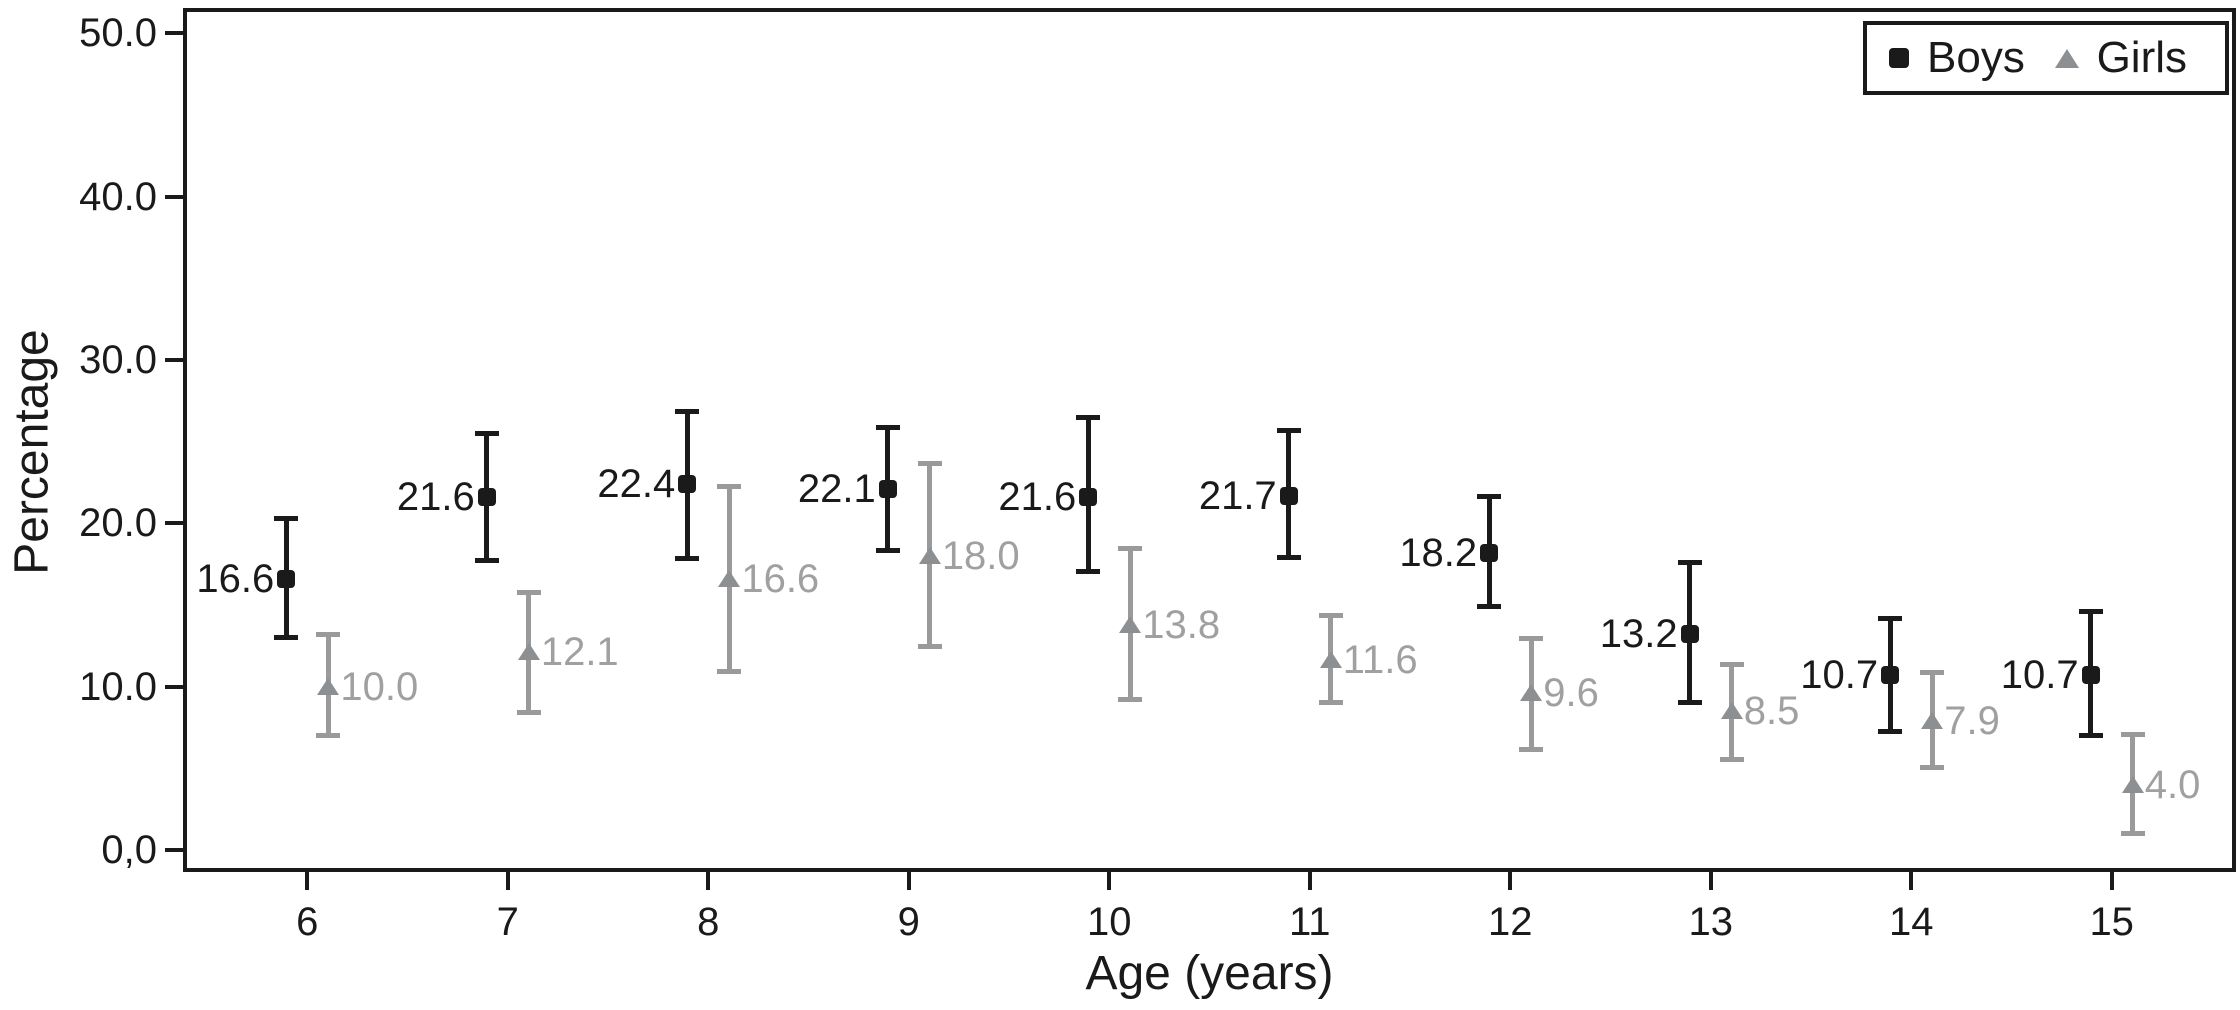  I want to click on y-axis-tick-label: 20.0, so click(118, 523).